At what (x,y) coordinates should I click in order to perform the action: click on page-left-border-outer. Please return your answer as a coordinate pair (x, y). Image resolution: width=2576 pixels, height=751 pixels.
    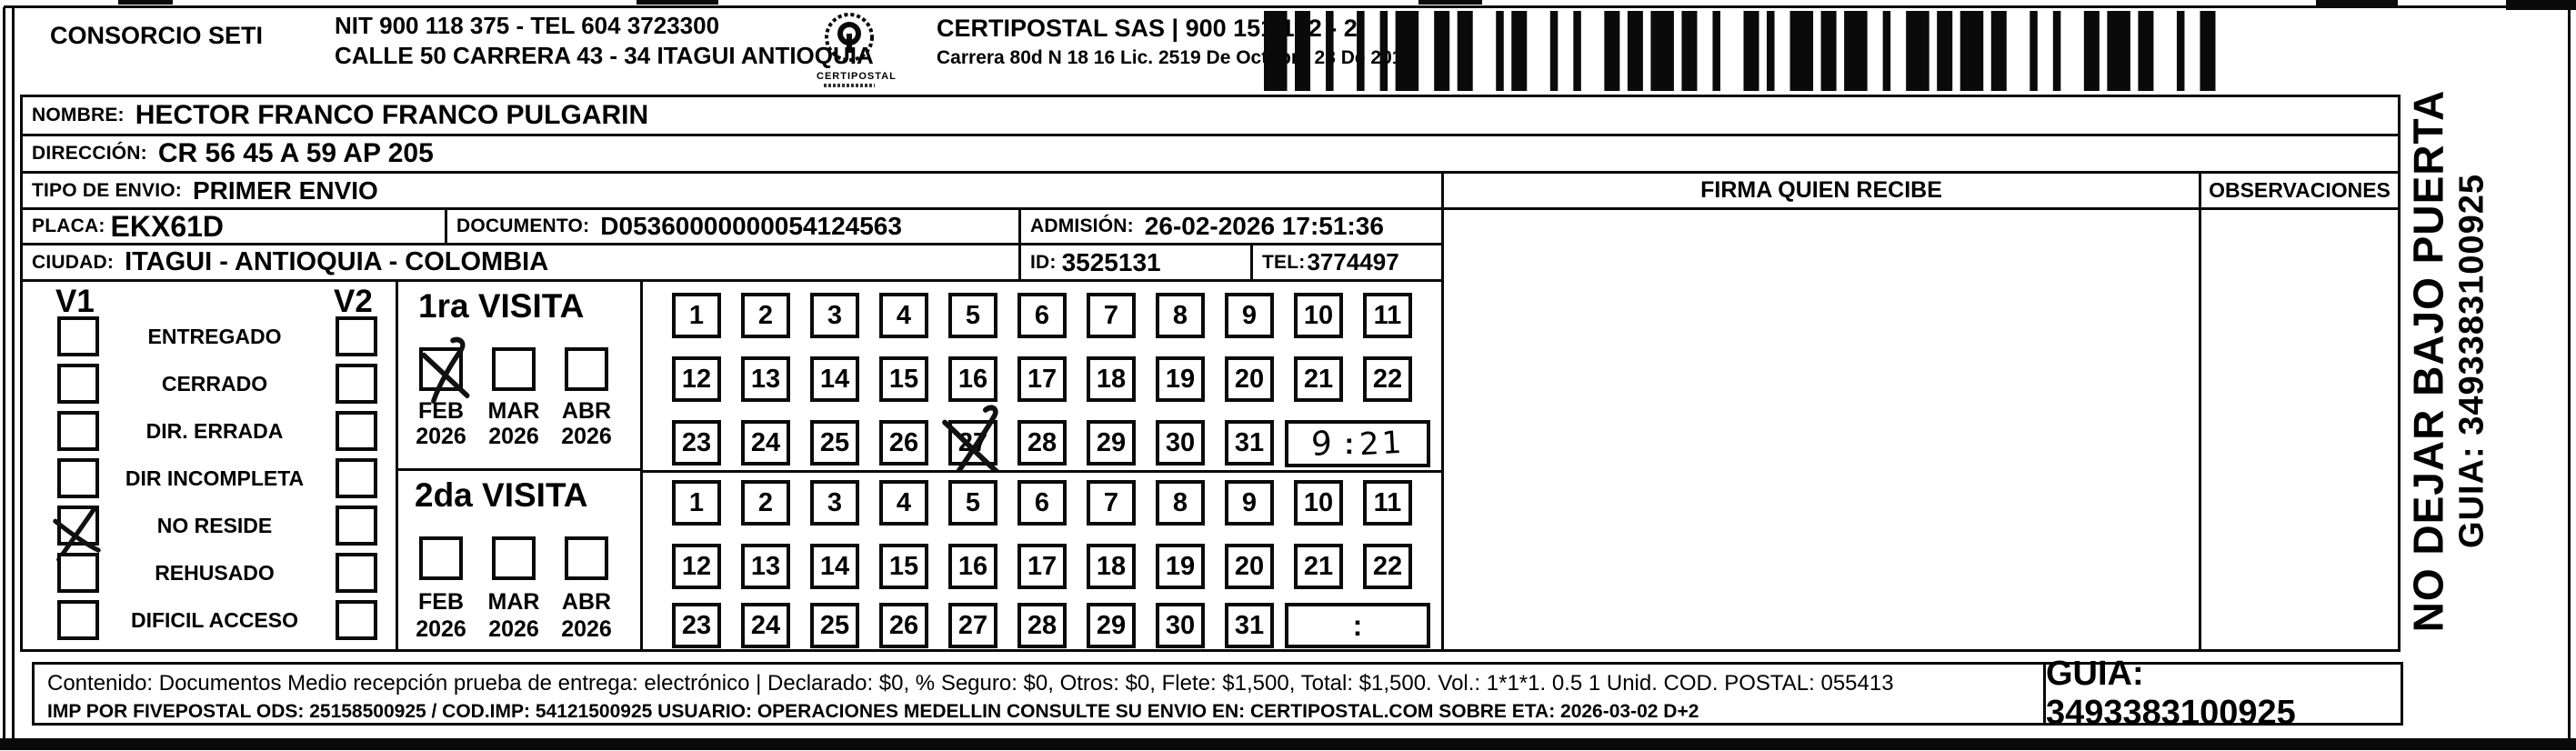
    Looking at the image, I should click on (4, 376).